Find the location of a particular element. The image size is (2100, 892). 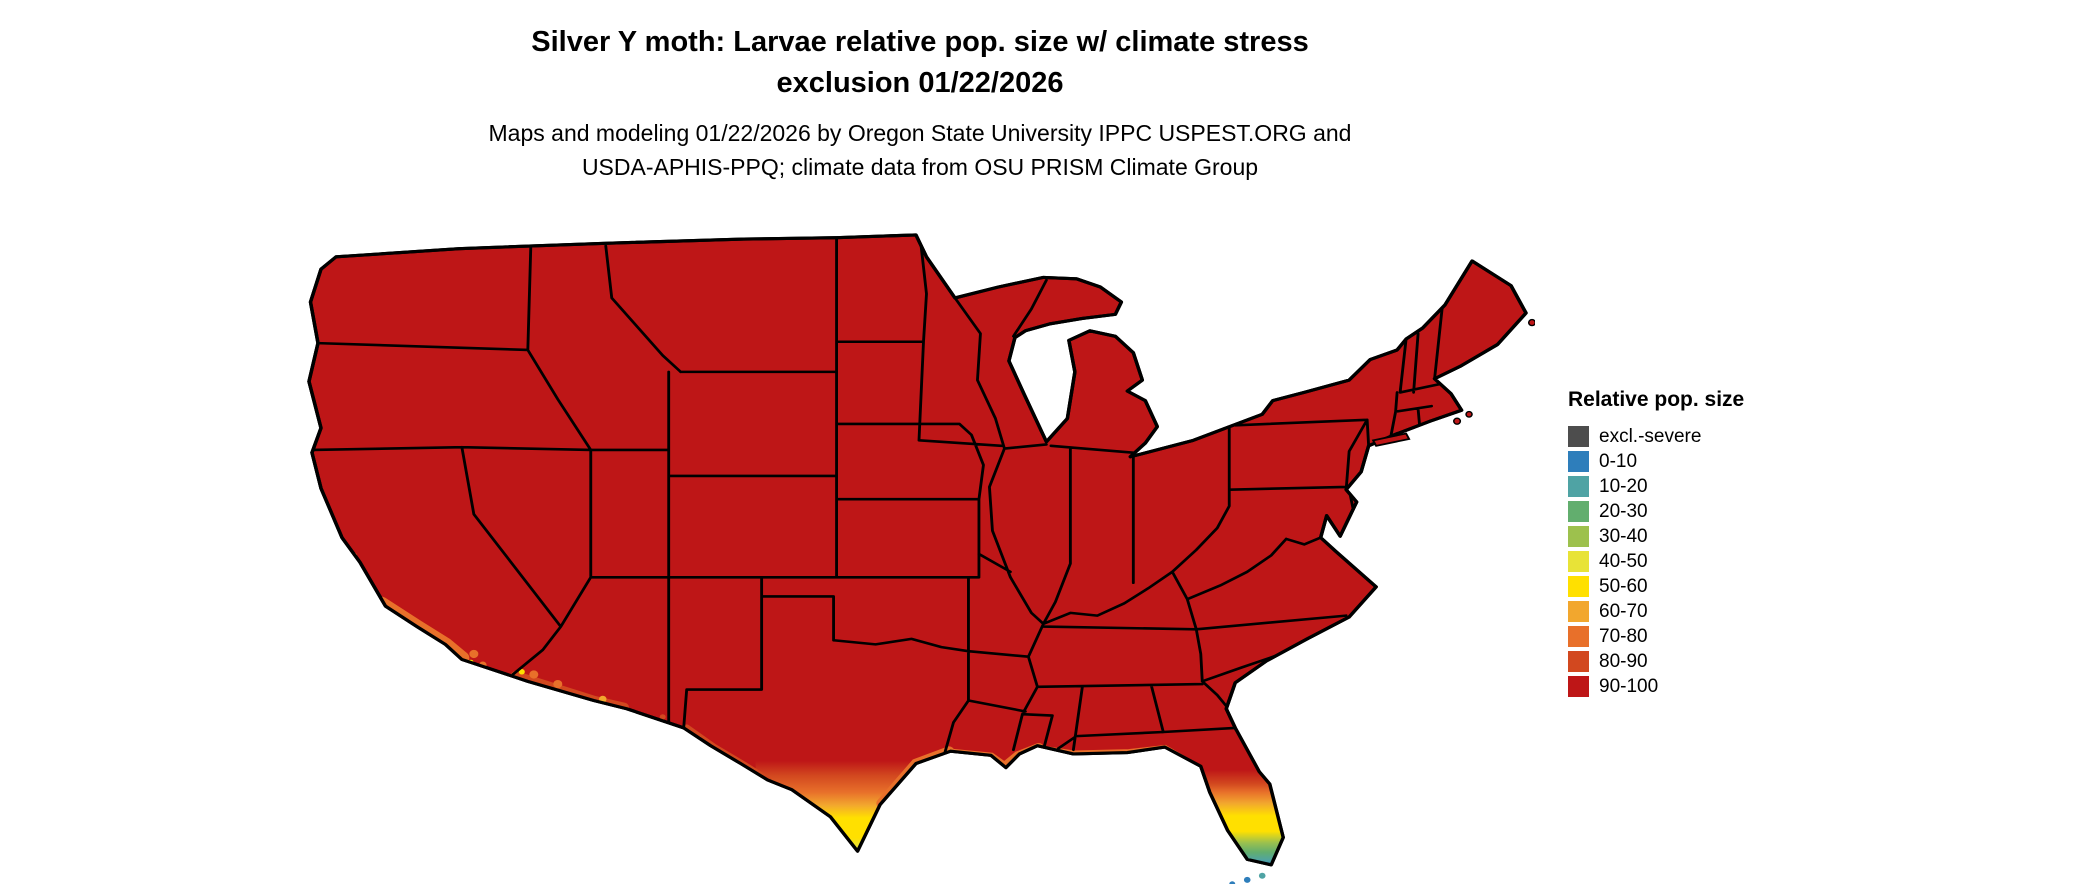

legend-item-label: 90-100 is located at coordinates (1629, 686).